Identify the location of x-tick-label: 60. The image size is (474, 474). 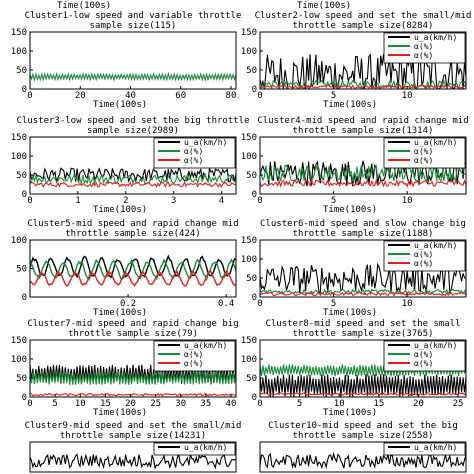
(180, 96).